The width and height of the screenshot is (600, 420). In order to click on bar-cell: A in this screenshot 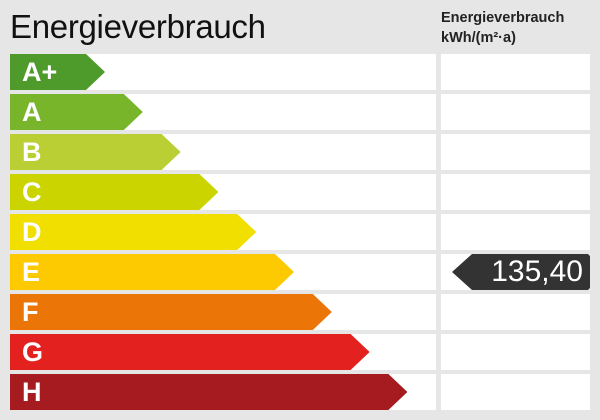, I will do `click(223, 112)`.